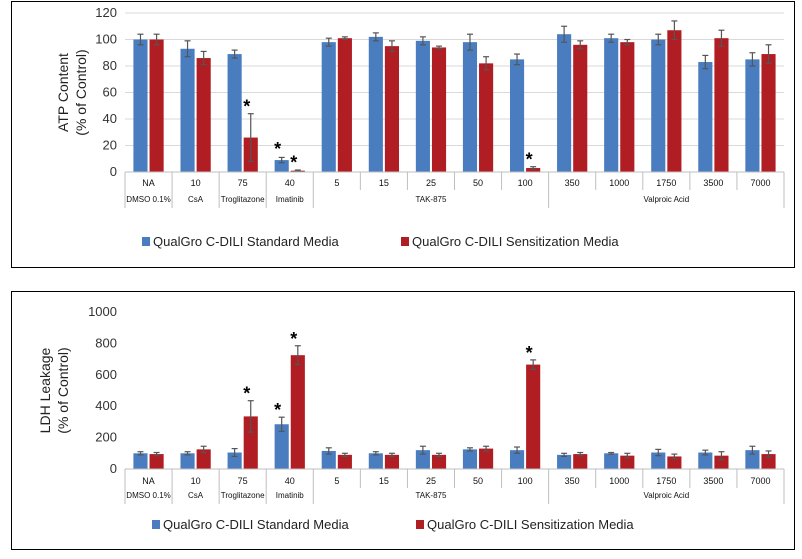 This screenshot has width=802, height=559. I want to click on x-tick-label: 5, so click(336, 481).